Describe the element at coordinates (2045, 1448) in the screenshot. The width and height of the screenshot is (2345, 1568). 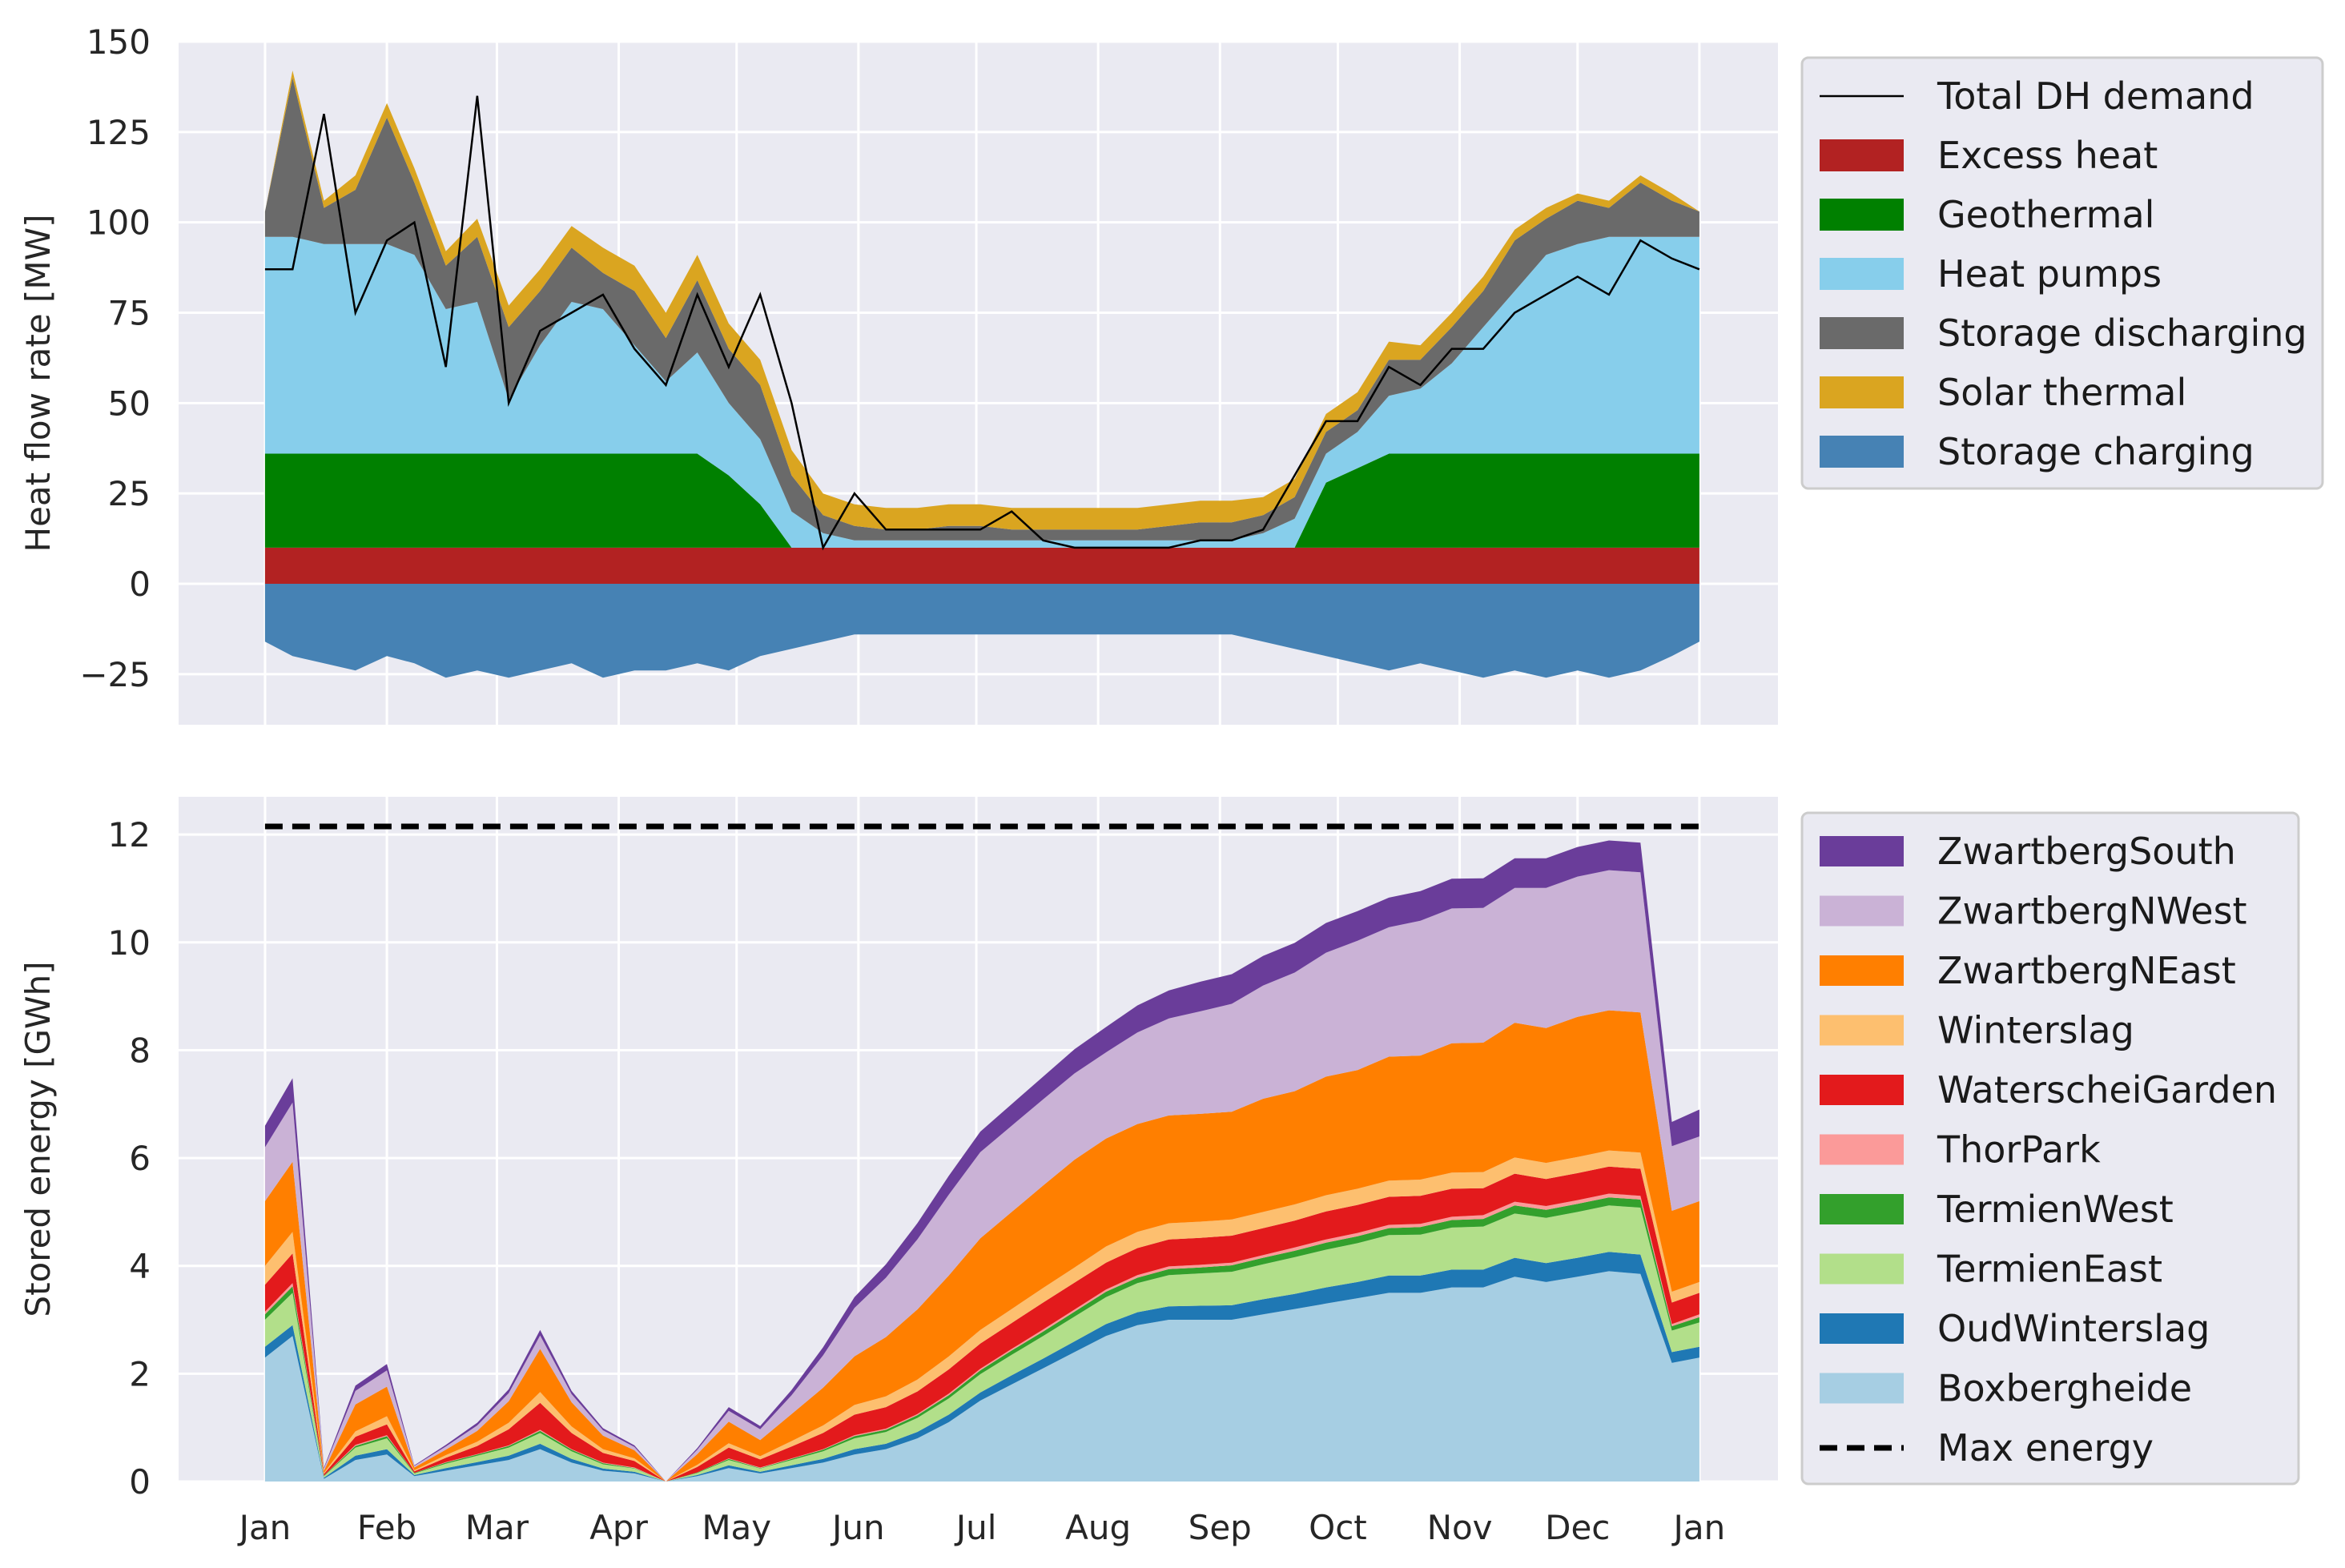
I see `legend-label: Max energy` at that location.